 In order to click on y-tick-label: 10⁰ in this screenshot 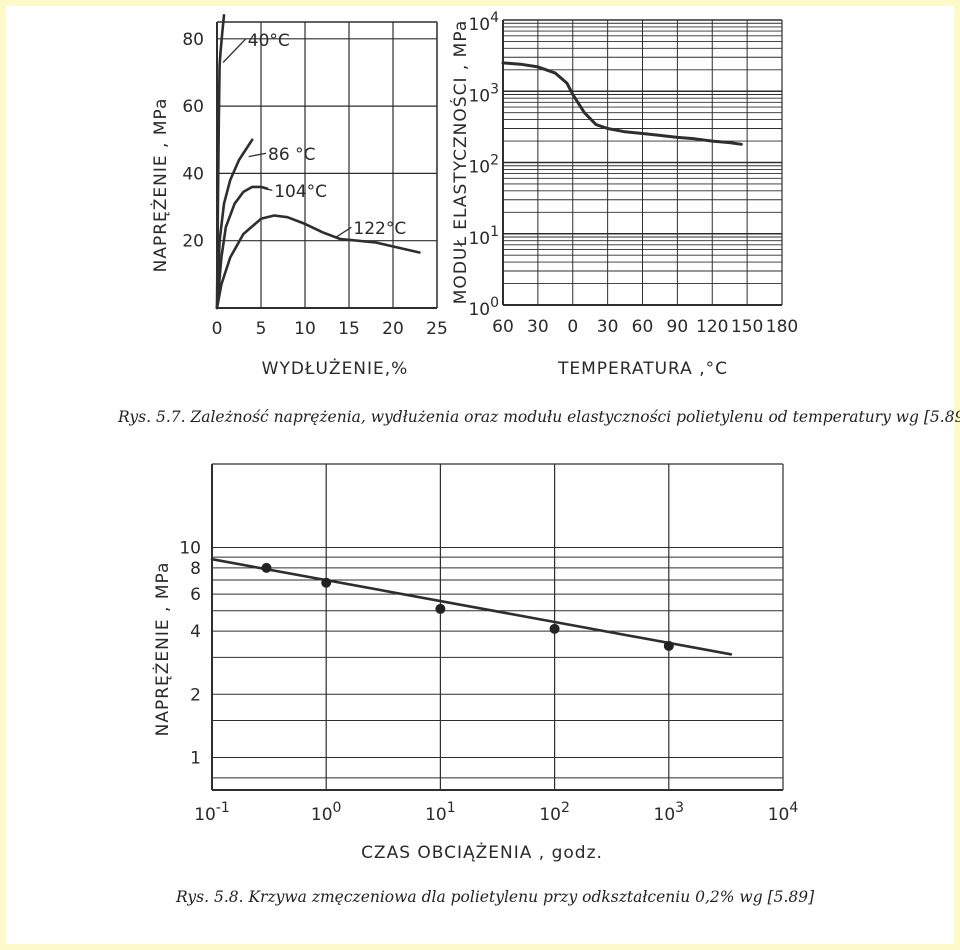, I will do `click(483, 307)`.